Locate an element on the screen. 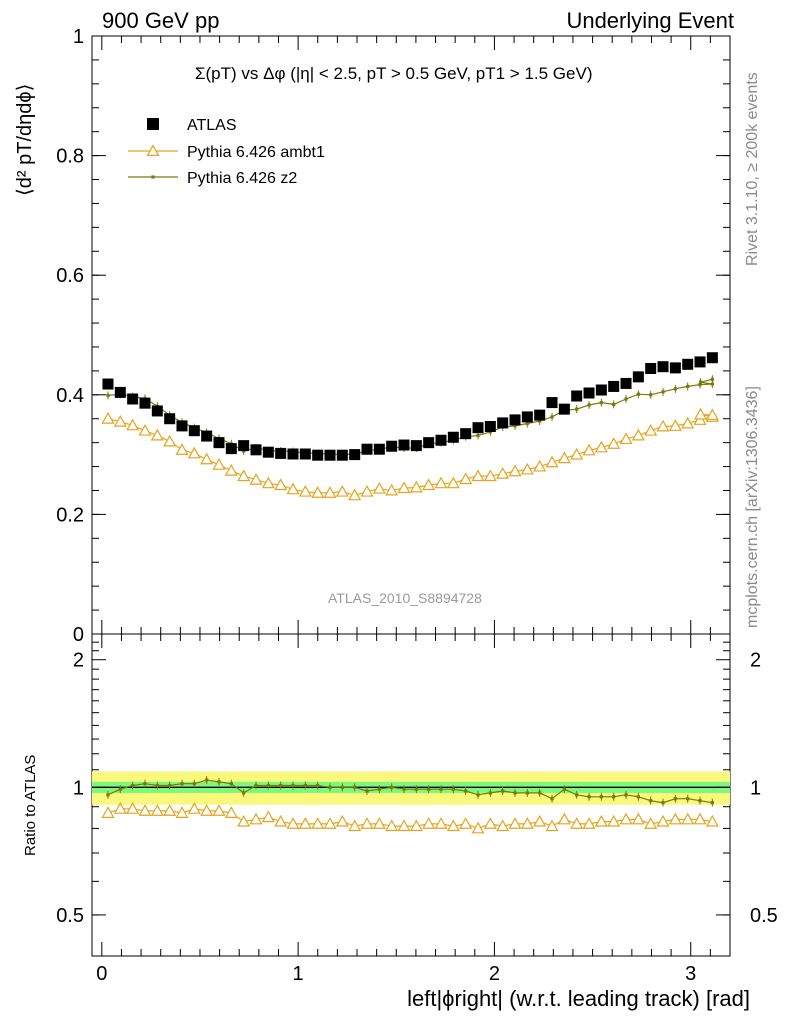 This screenshot has height=1024, width=786. header-right: Underlying Event is located at coordinates (650, 20).